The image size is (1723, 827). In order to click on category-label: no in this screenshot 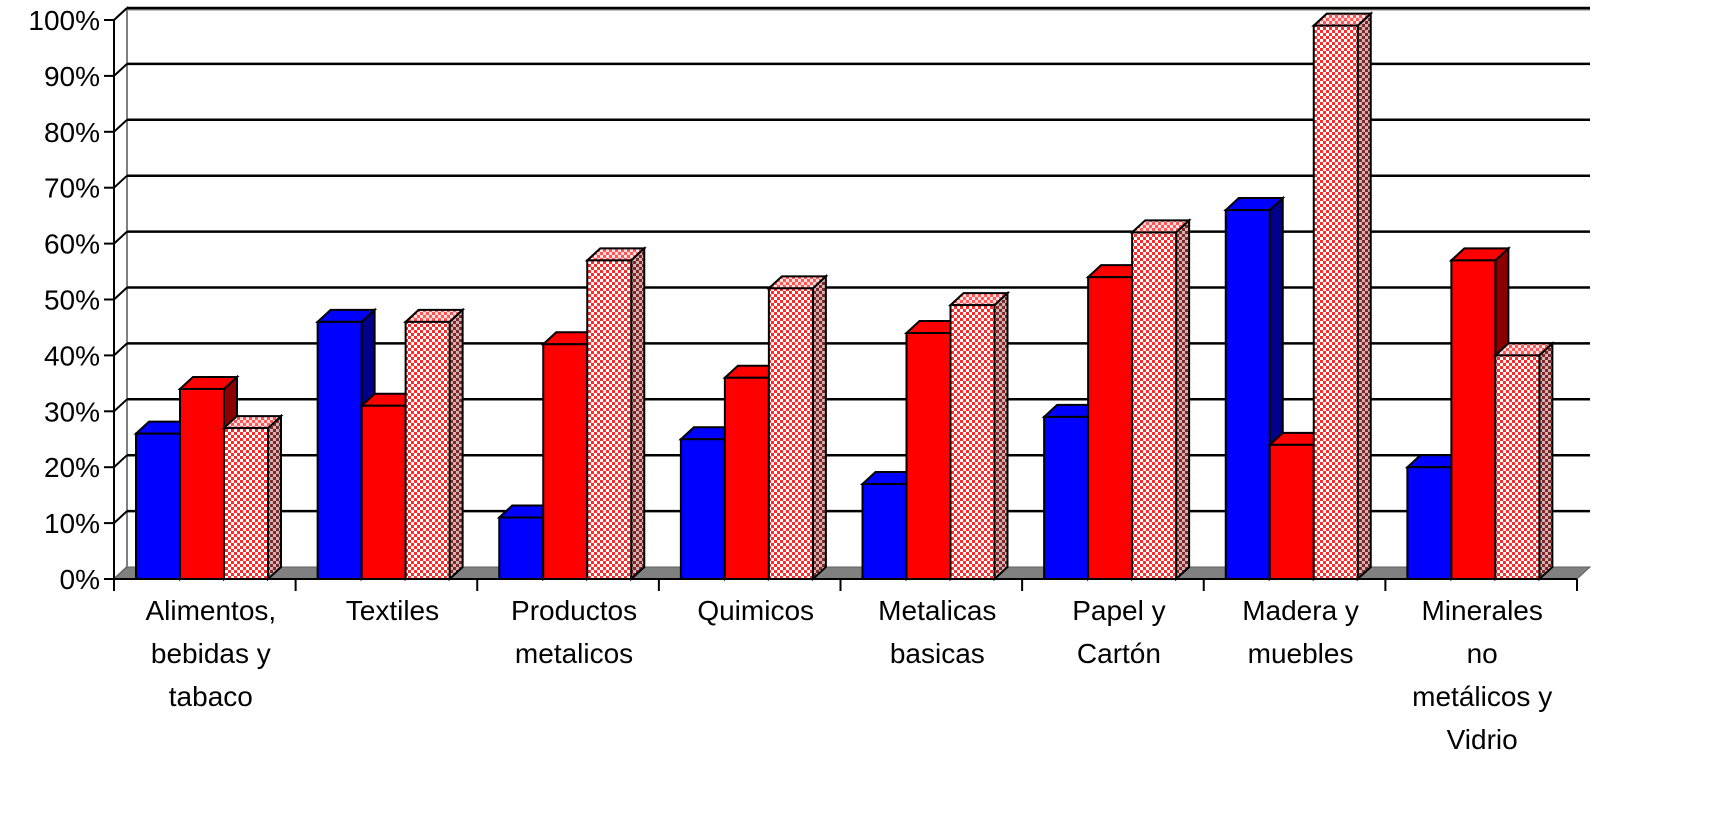, I will do `click(1482, 653)`.